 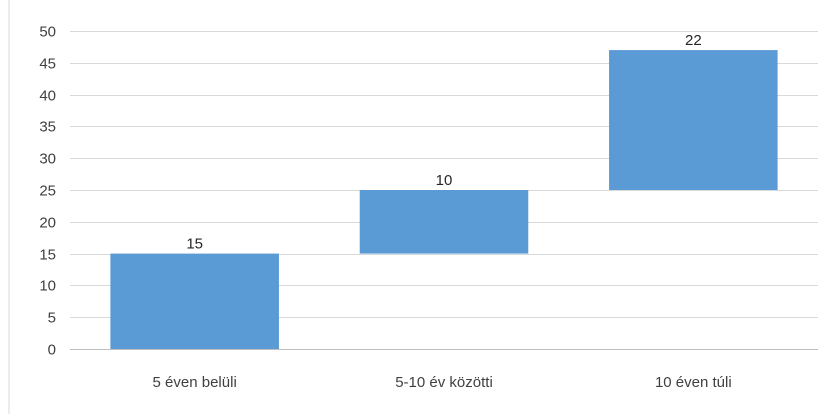 What do you see at coordinates (47, 223) in the screenshot?
I see `y-tick-label: 20` at bounding box center [47, 223].